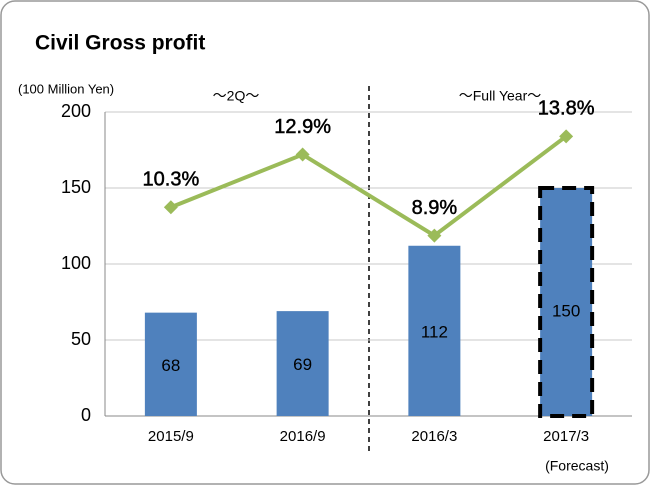 The image size is (651, 486). I want to click on bar-label: 69, so click(302, 364).